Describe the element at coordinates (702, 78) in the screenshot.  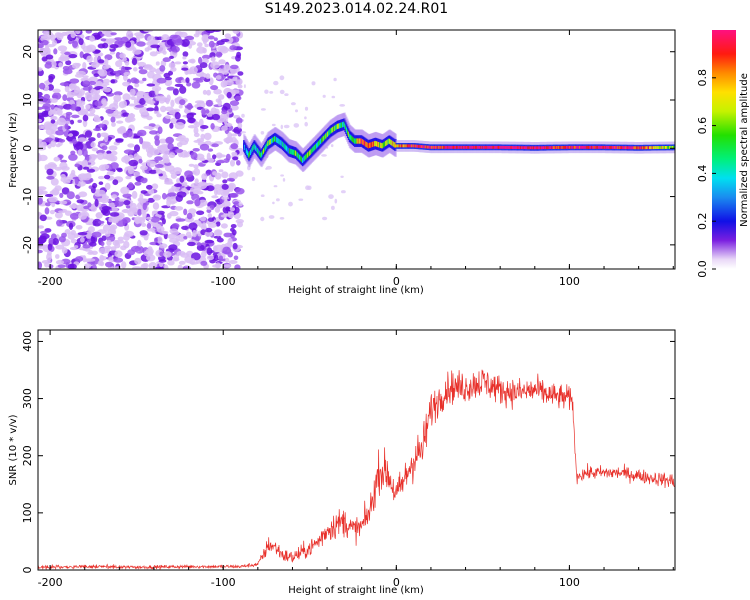
I see `colorbar-tick-label: 0.8` at that location.